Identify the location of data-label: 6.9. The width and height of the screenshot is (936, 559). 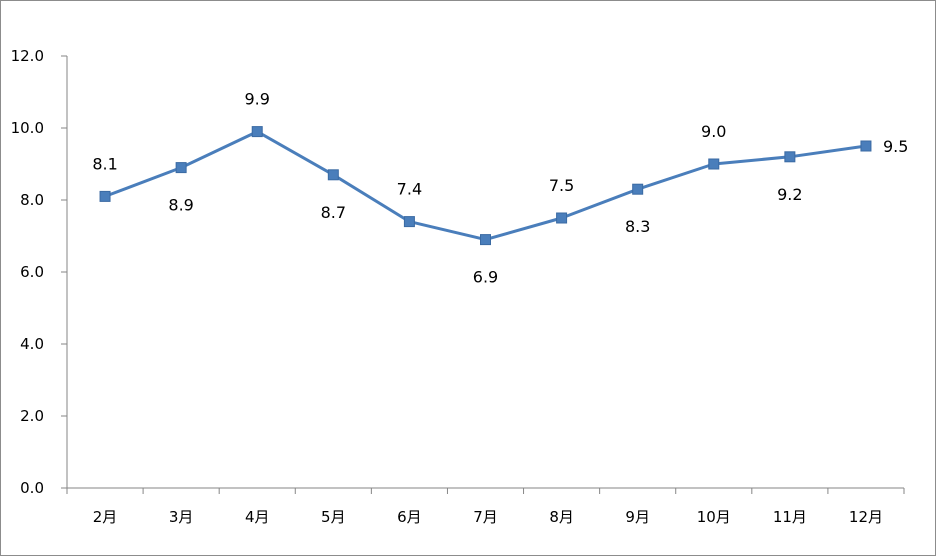
(485, 277).